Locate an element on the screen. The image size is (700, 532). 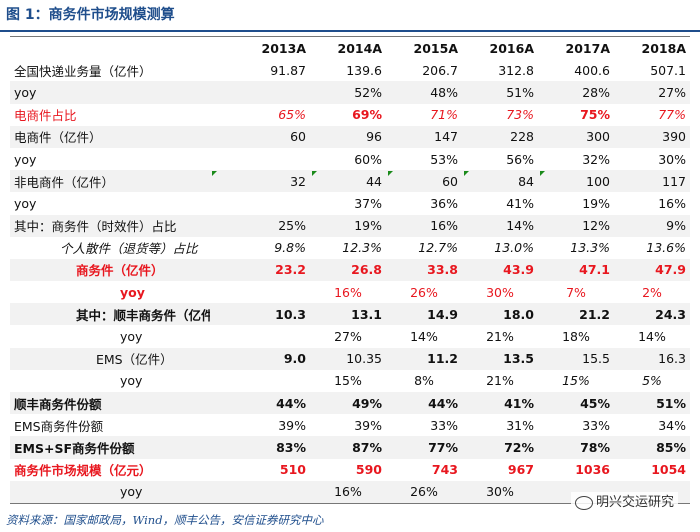
table-cell: 18.0 is located at coordinates (500, 314).